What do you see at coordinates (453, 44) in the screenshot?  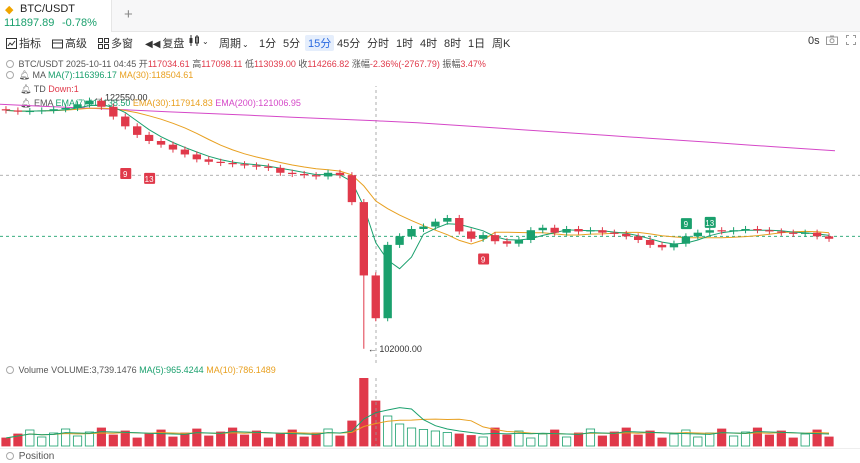 I see `interval-8h: 8时` at bounding box center [453, 44].